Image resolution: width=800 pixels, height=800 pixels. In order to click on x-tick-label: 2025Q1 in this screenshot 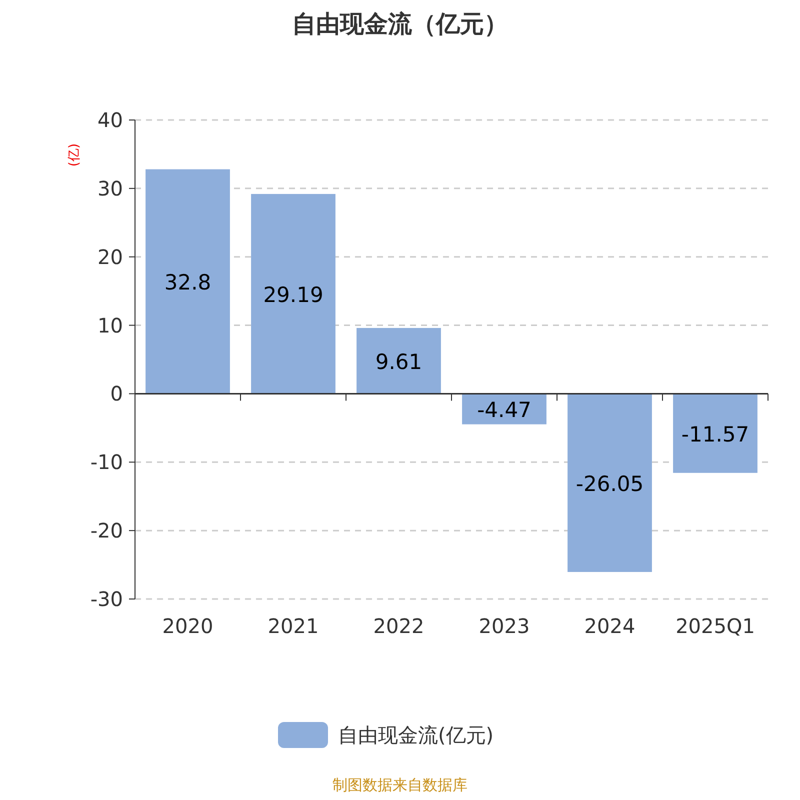, I will do `click(715, 626)`.